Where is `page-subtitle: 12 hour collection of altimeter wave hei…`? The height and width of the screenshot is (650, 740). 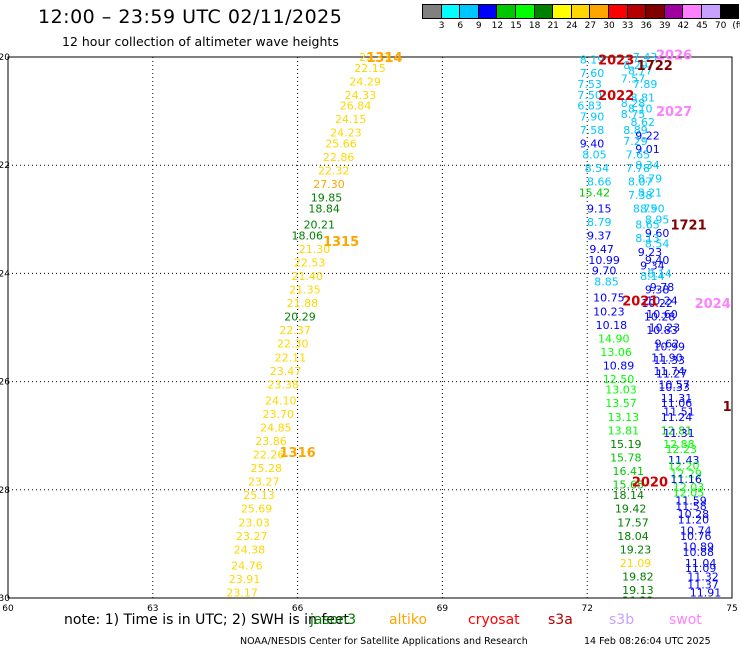 page-subtitle: 12 hour collection of altimeter wave hei… is located at coordinates (200, 41).